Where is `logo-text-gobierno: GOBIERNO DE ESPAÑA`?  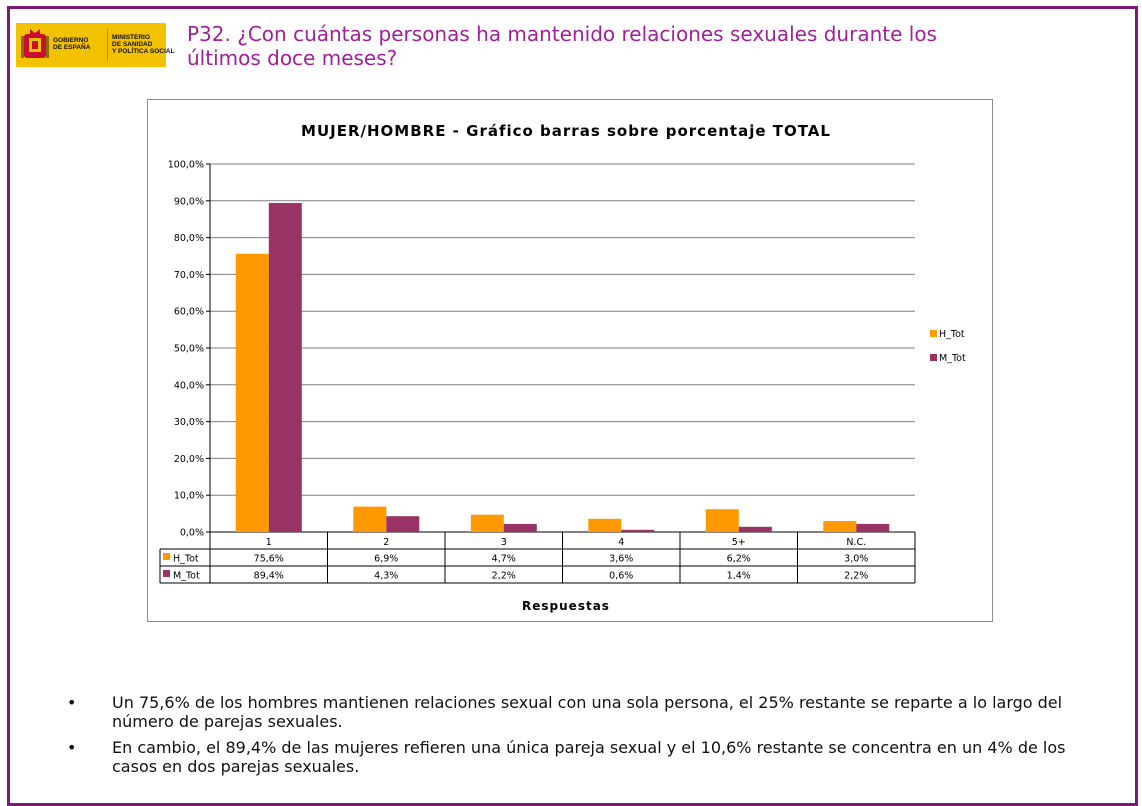
logo-text-gobierno: GOBIERNO DE ESPAÑA is located at coordinates (72, 44).